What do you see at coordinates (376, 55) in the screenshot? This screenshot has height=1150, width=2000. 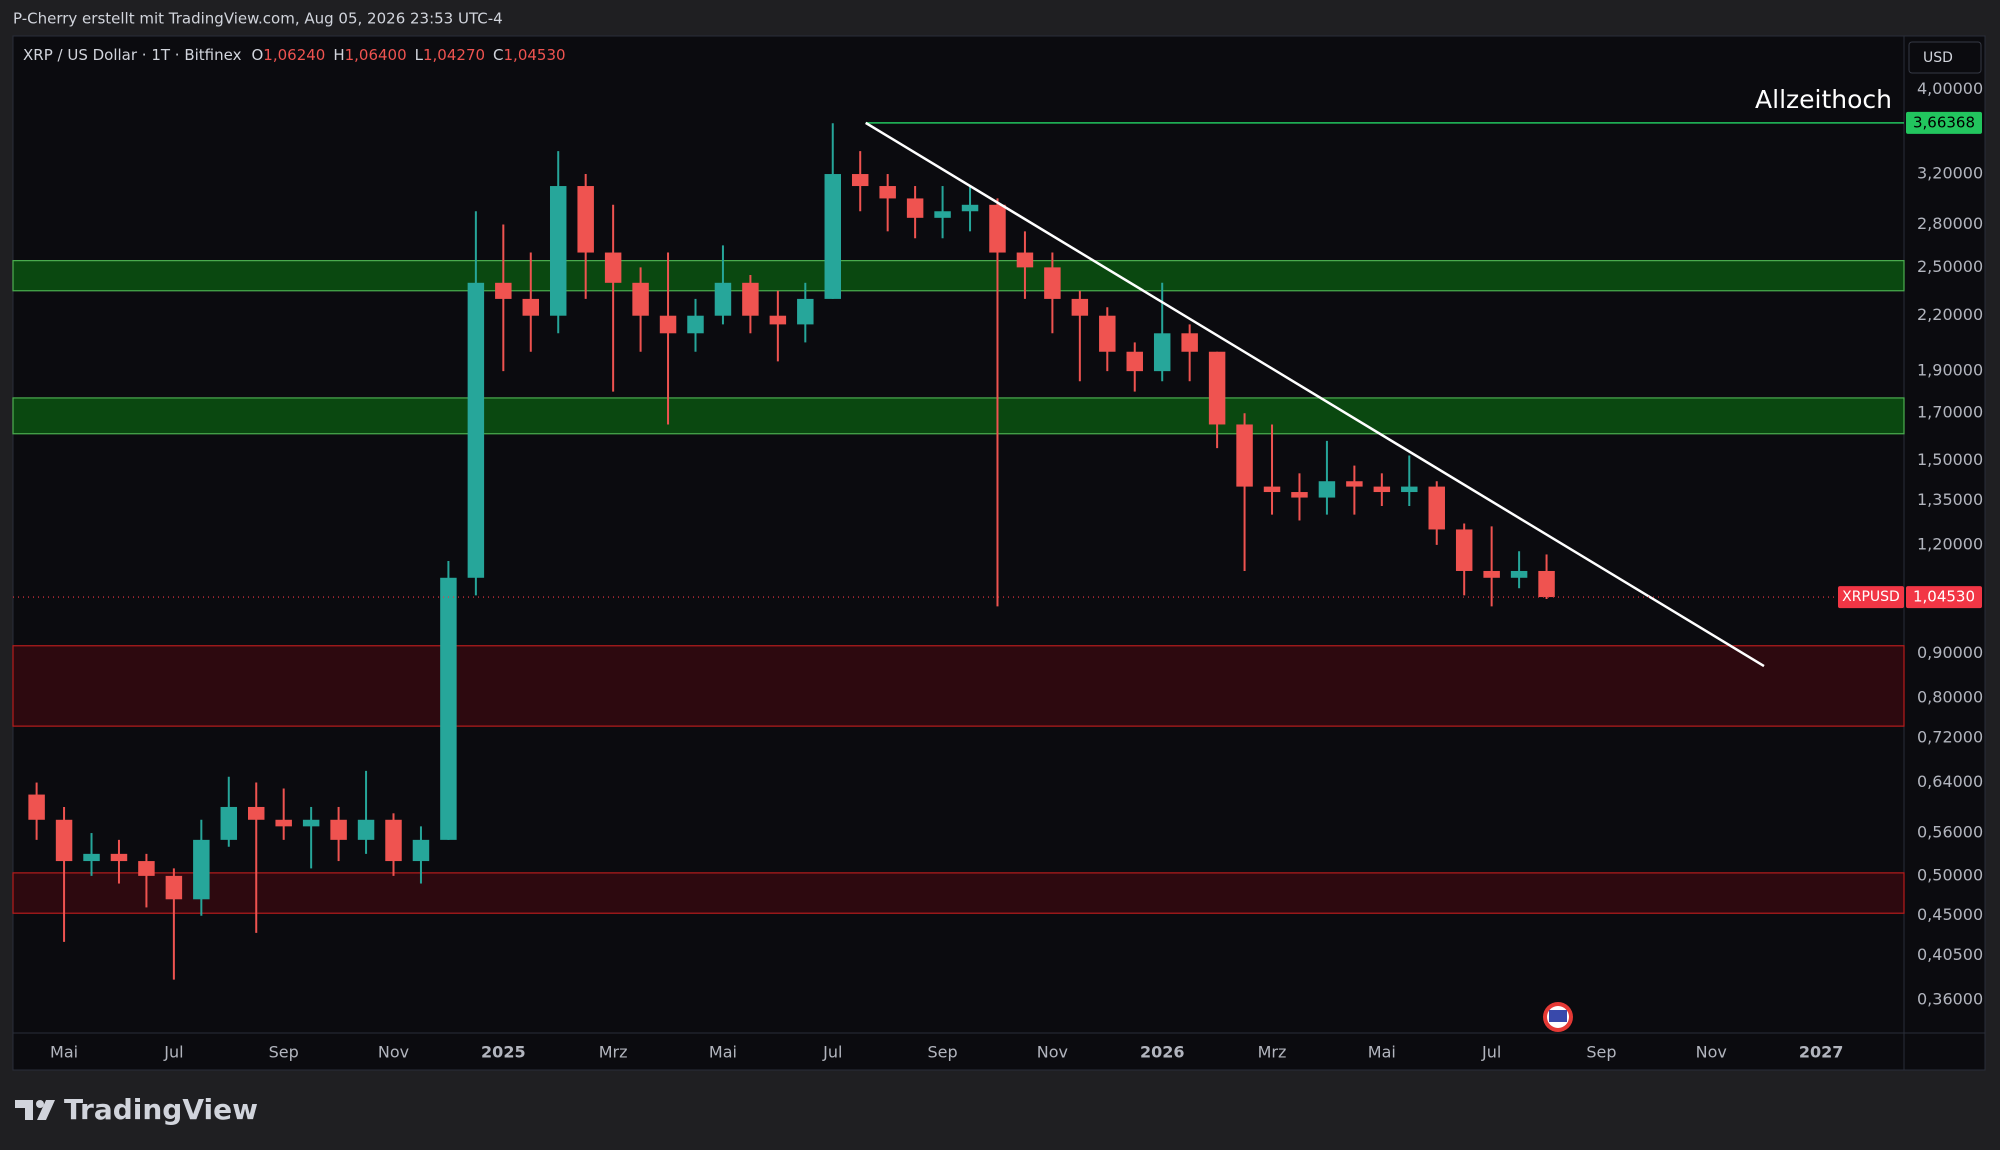 I see `legend-value: 1,06400` at bounding box center [376, 55].